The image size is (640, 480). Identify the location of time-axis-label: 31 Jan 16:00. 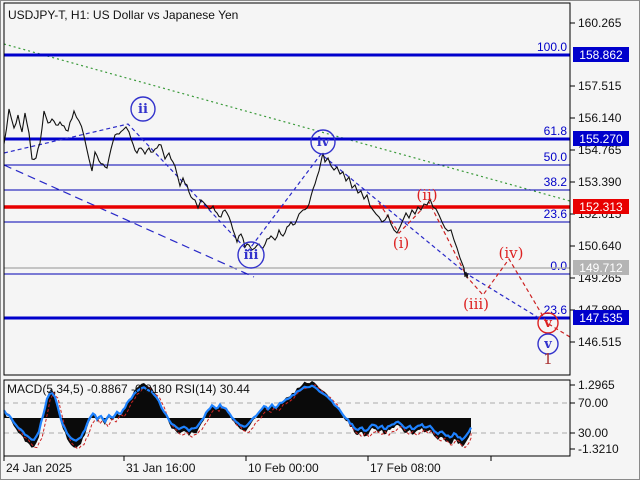
(161, 468).